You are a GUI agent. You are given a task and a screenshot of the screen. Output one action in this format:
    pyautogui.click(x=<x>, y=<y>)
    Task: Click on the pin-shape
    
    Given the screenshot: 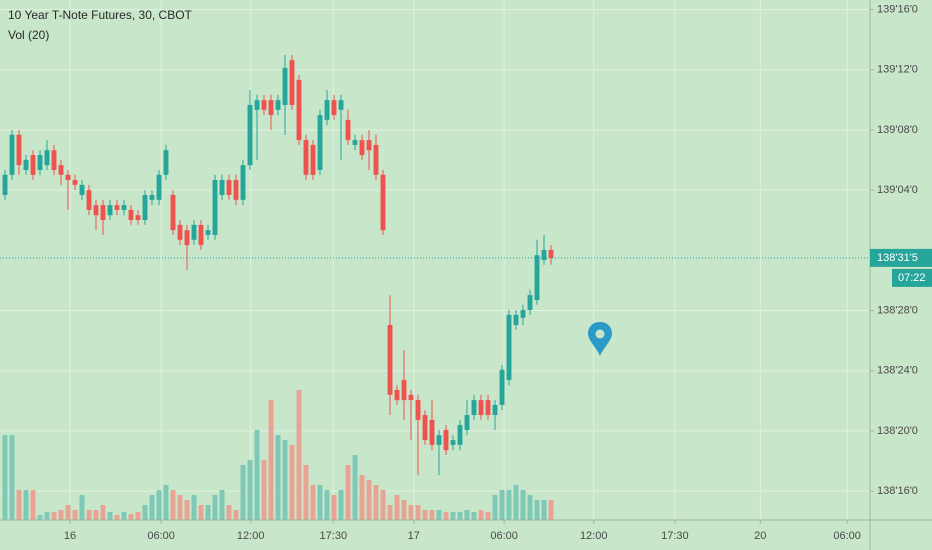 What is the action you would take?
    pyautogui.click(x=600, y=339)
    